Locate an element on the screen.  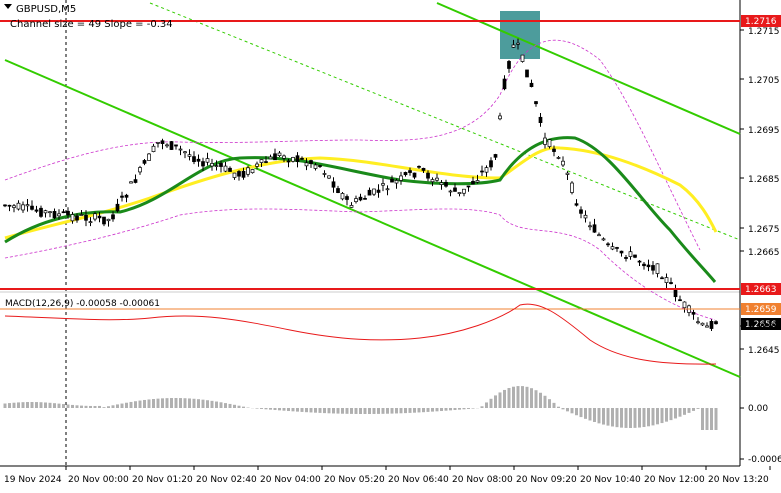
time-label: 20 Nov 06:40 is located at coordinates (418, 480).